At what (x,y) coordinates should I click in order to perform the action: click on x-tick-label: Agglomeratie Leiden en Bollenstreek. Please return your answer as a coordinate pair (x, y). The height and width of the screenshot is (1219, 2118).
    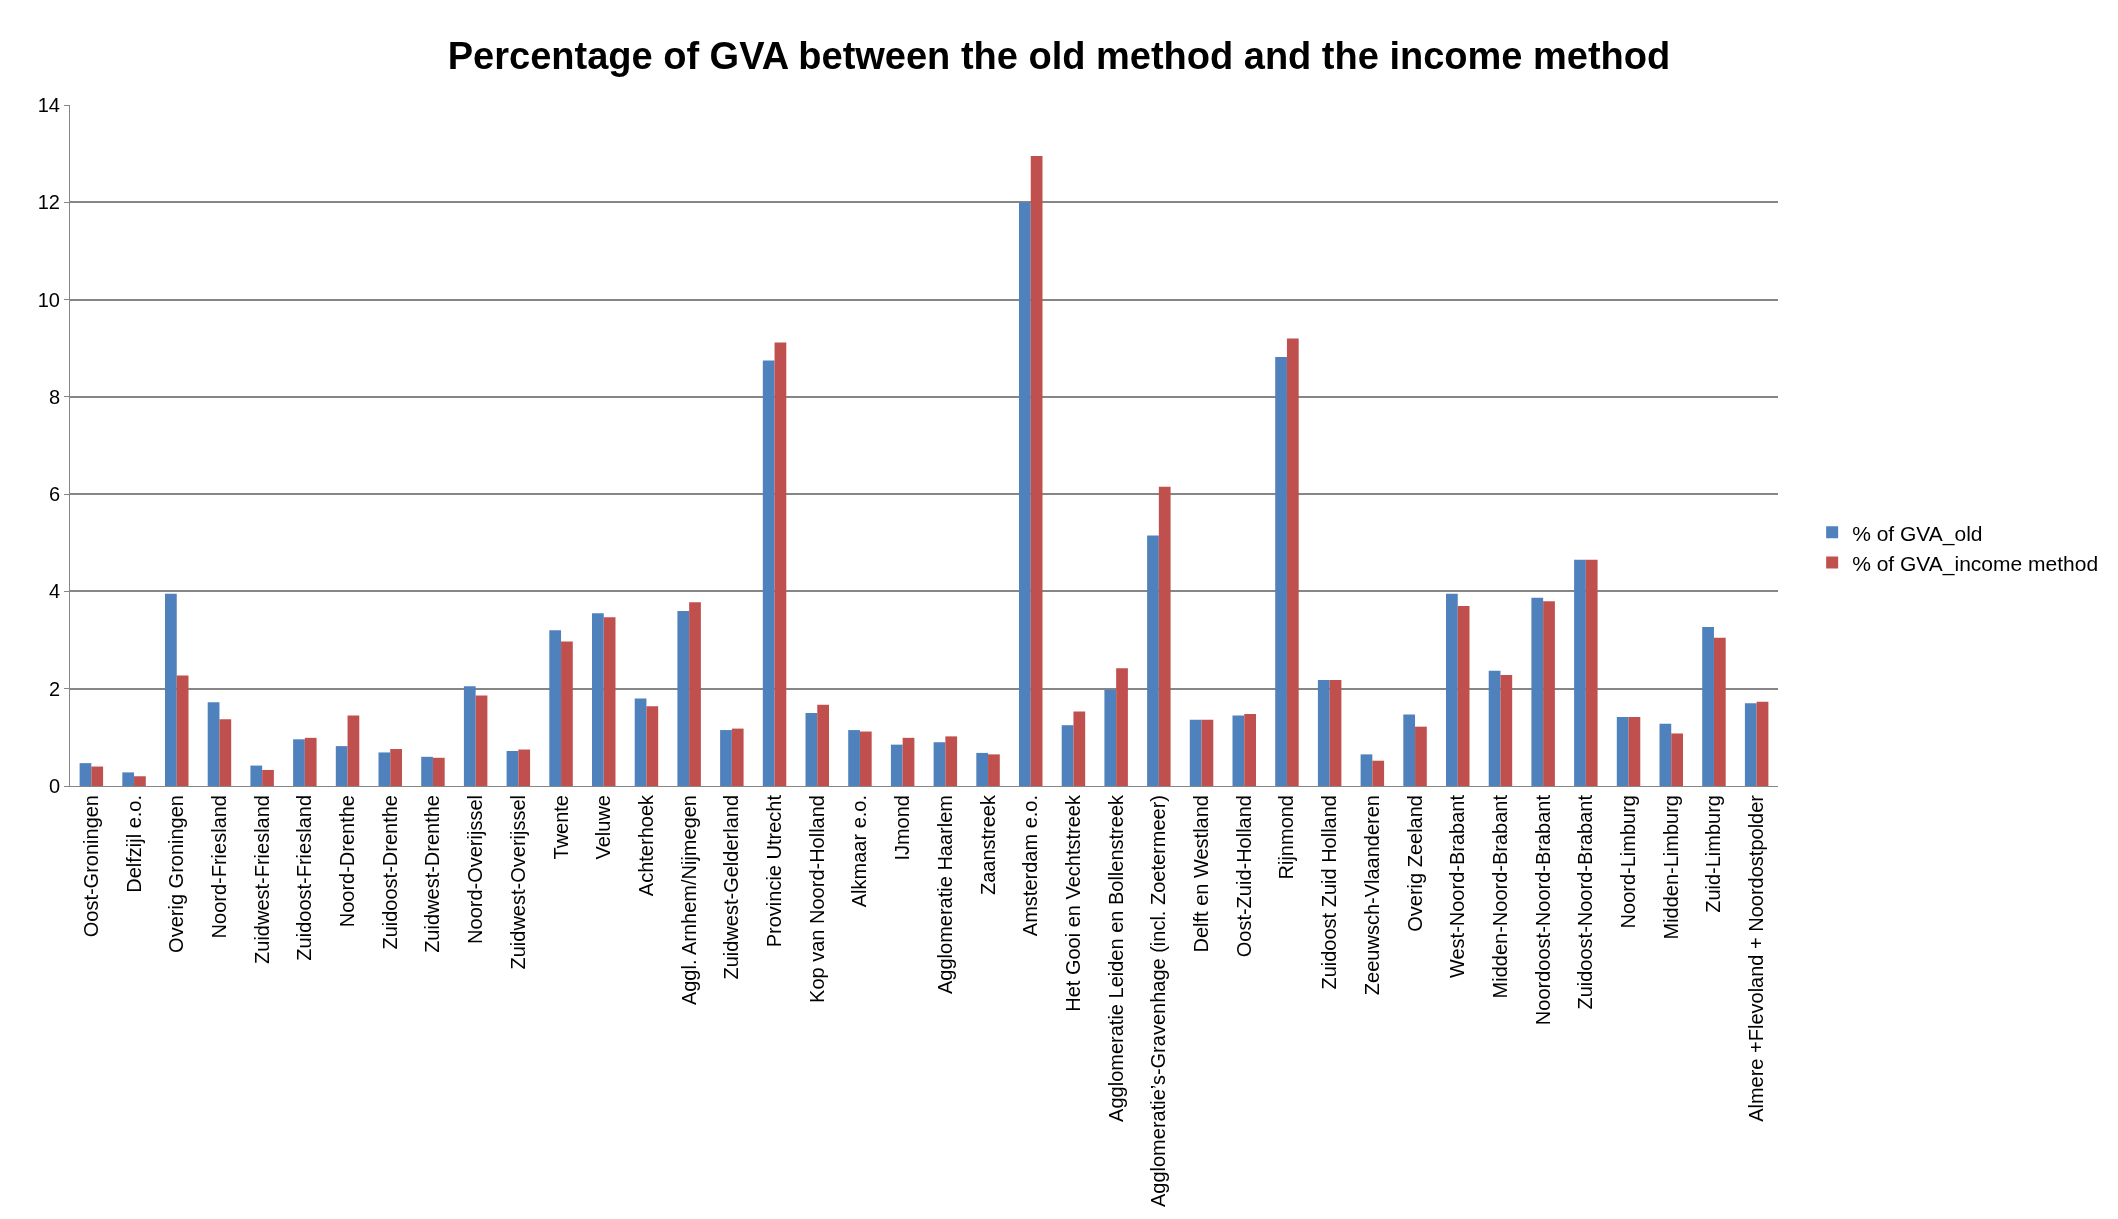
    Looking at the image, I should click on (1115, 958).